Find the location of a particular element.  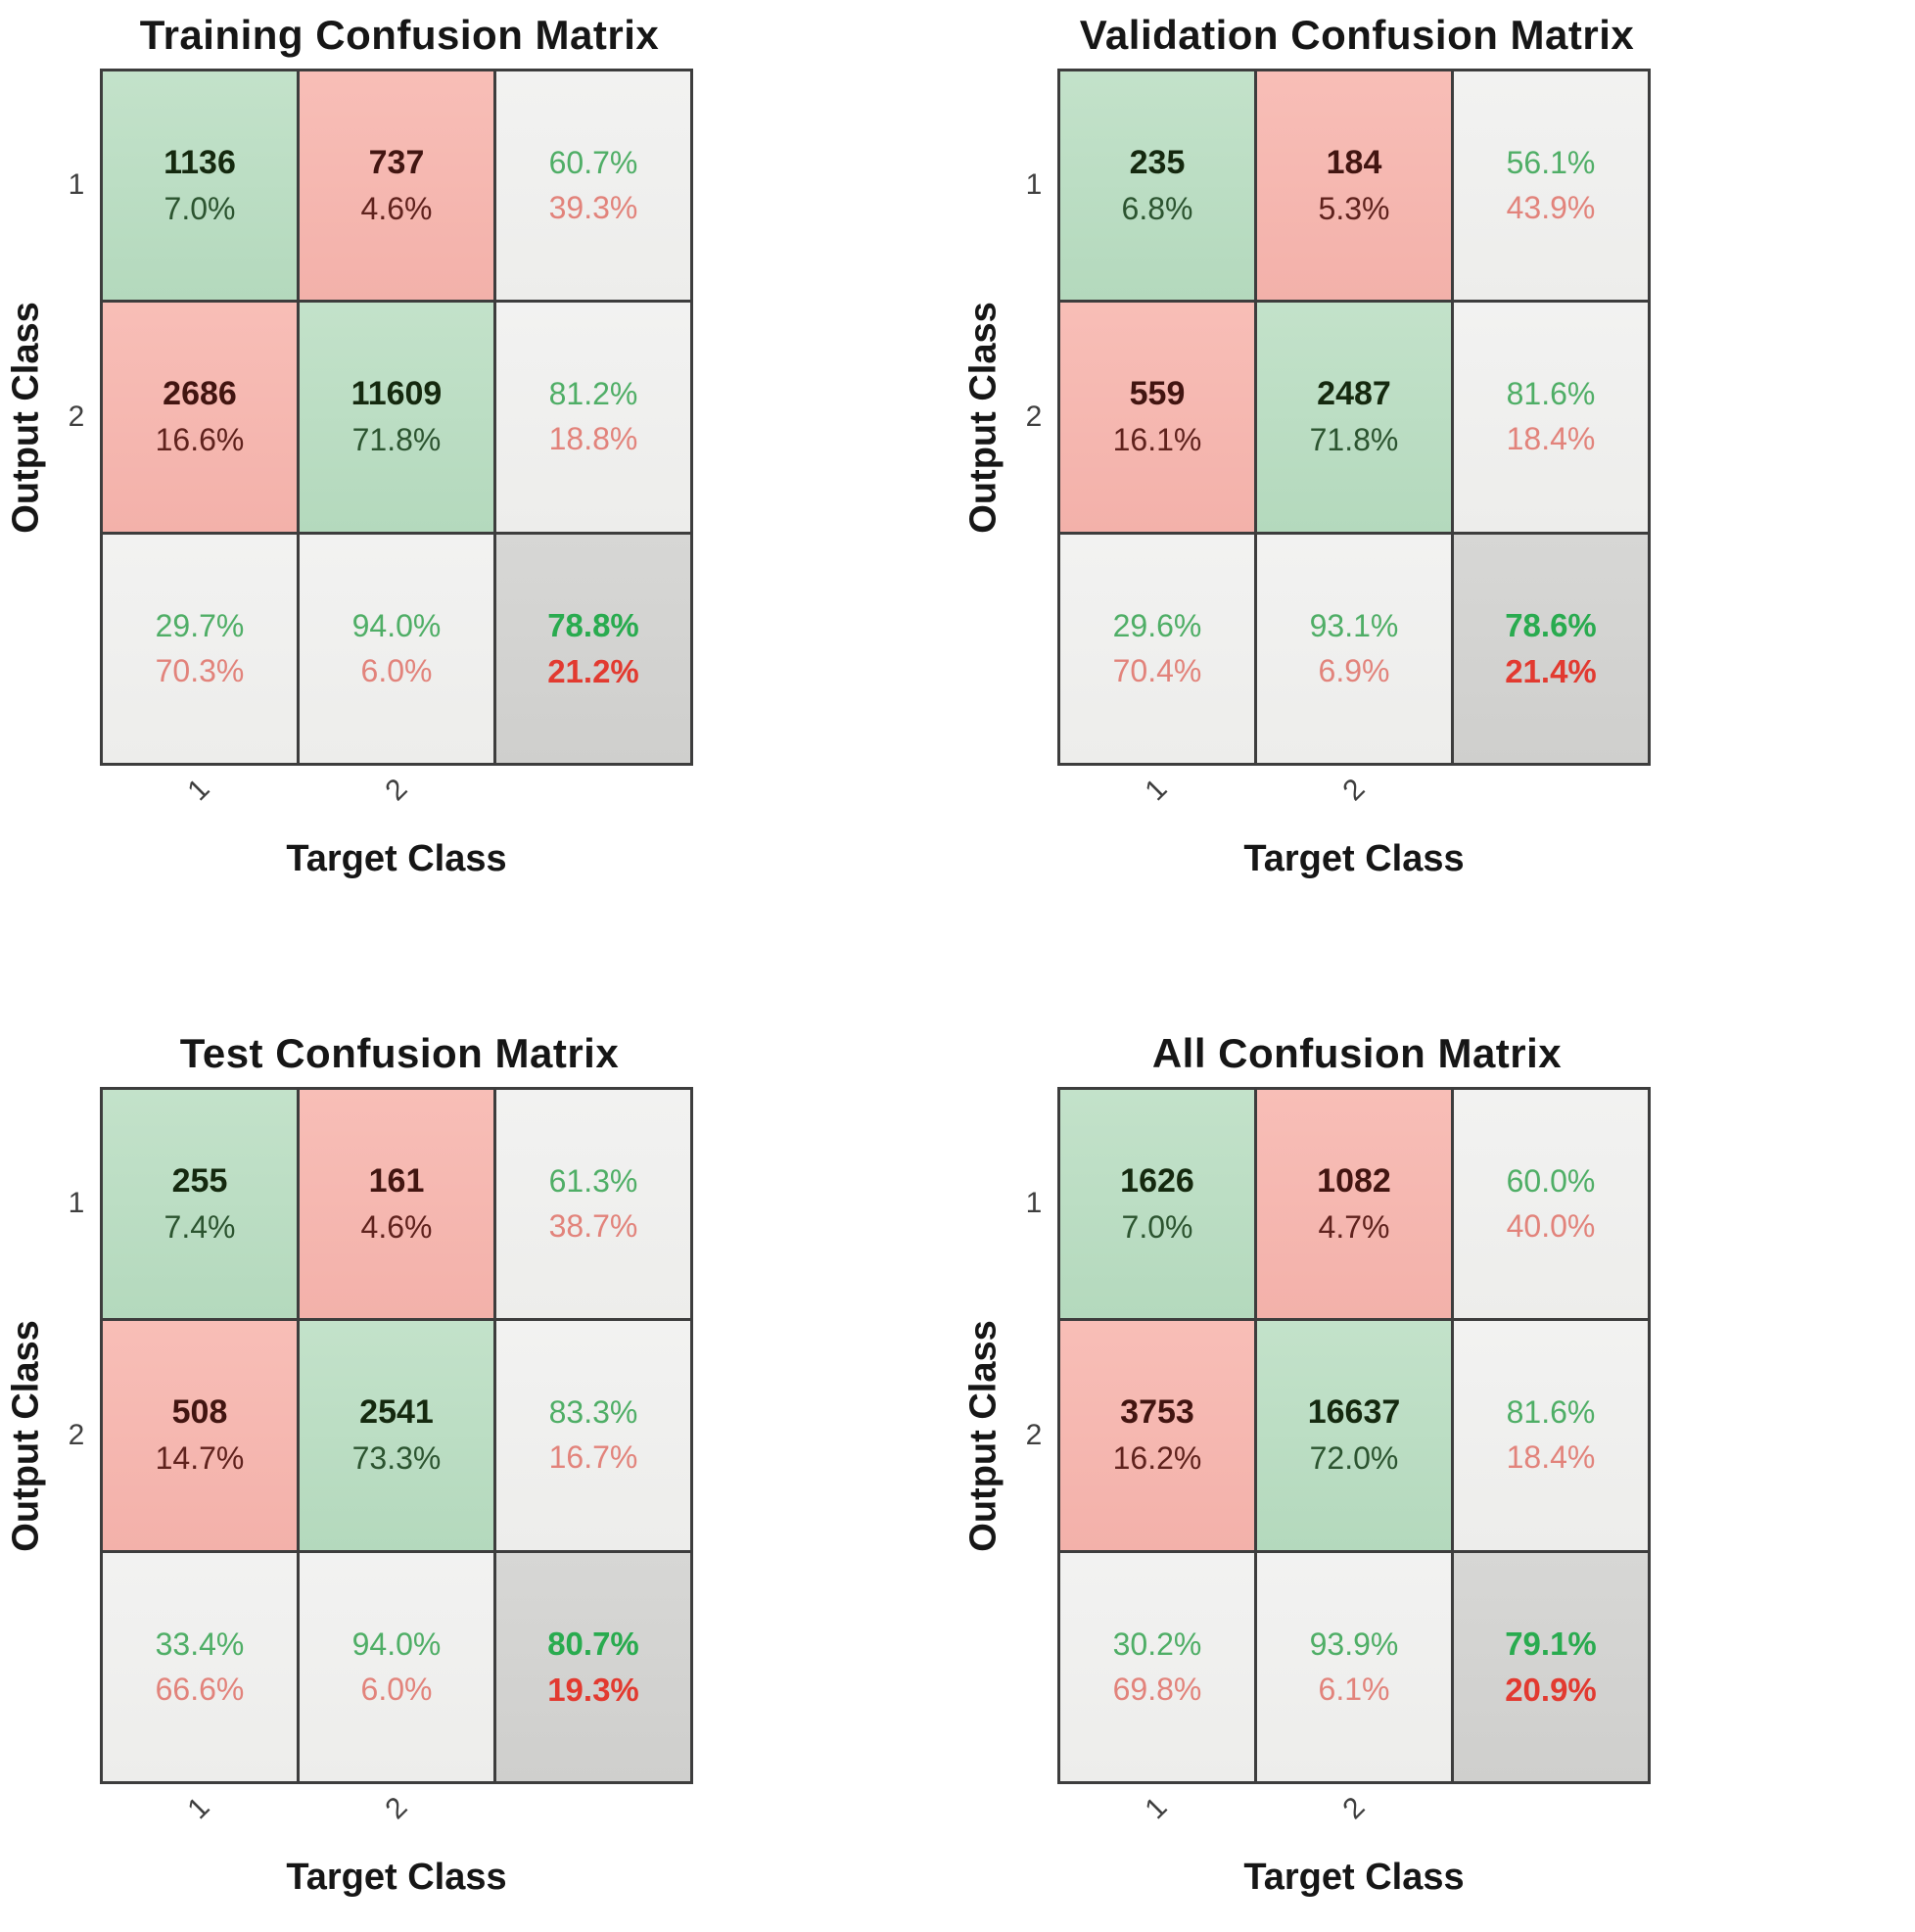

summary-negative: 40.0% is located at coordinates (1551, 1226).